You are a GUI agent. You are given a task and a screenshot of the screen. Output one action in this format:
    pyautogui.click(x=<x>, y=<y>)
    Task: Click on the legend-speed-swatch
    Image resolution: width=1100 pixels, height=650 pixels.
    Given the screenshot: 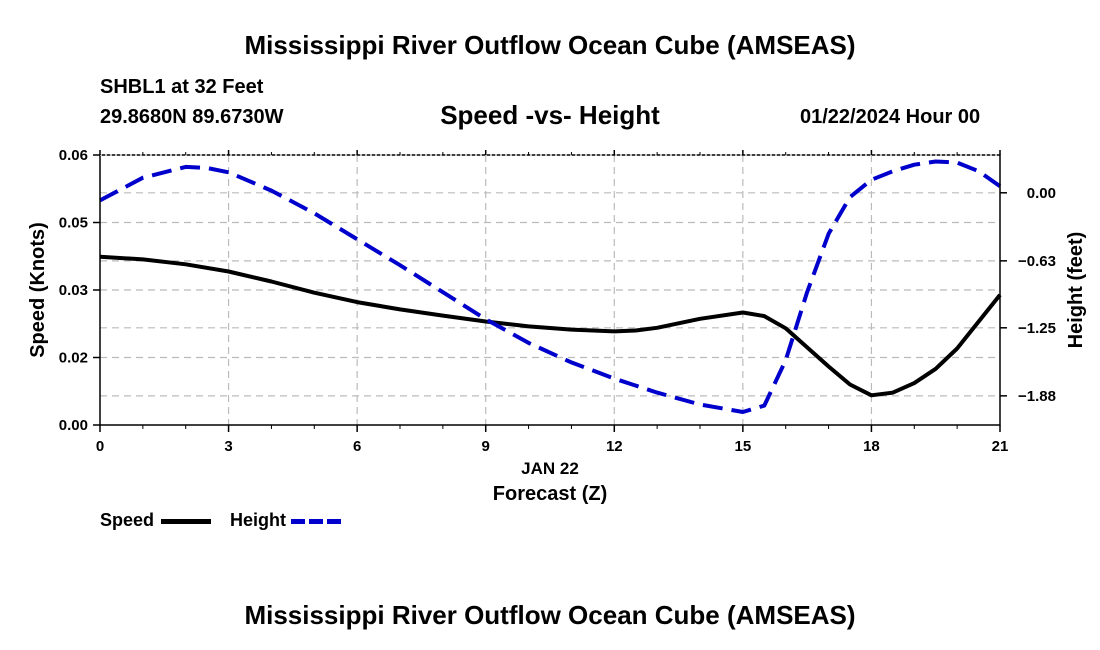 What is the action you would take?
    pyautogui.click(x=186, y=521)
    